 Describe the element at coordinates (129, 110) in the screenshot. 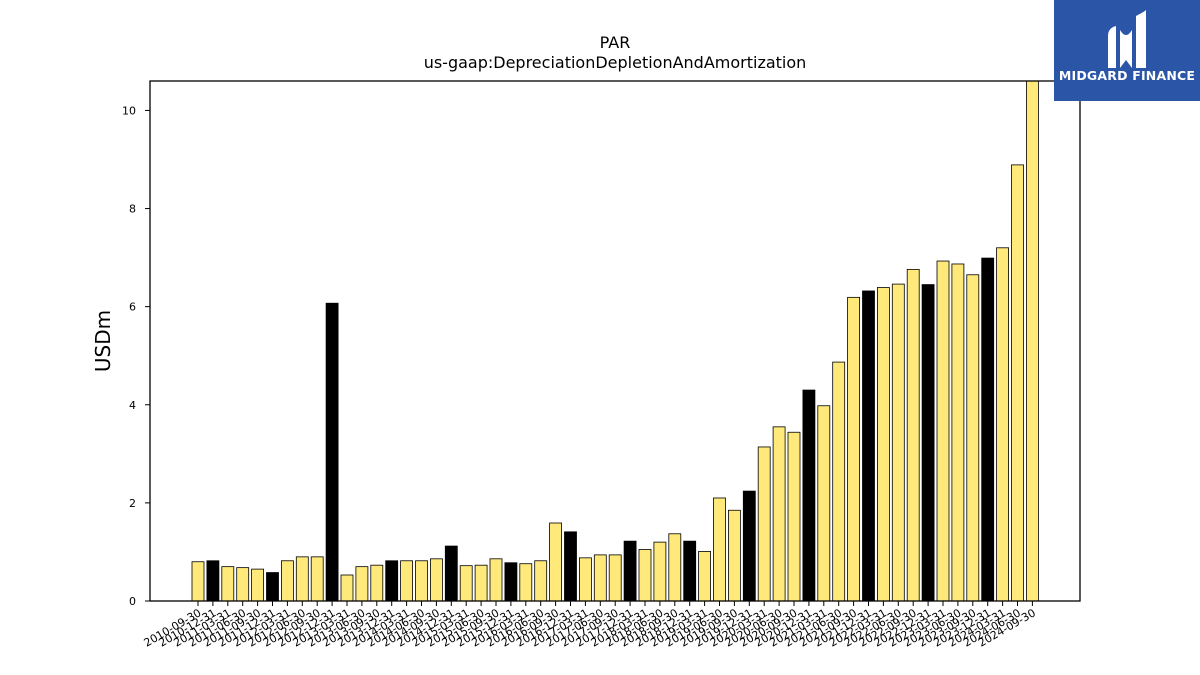

I see `y-tick-label: 10` at that location.